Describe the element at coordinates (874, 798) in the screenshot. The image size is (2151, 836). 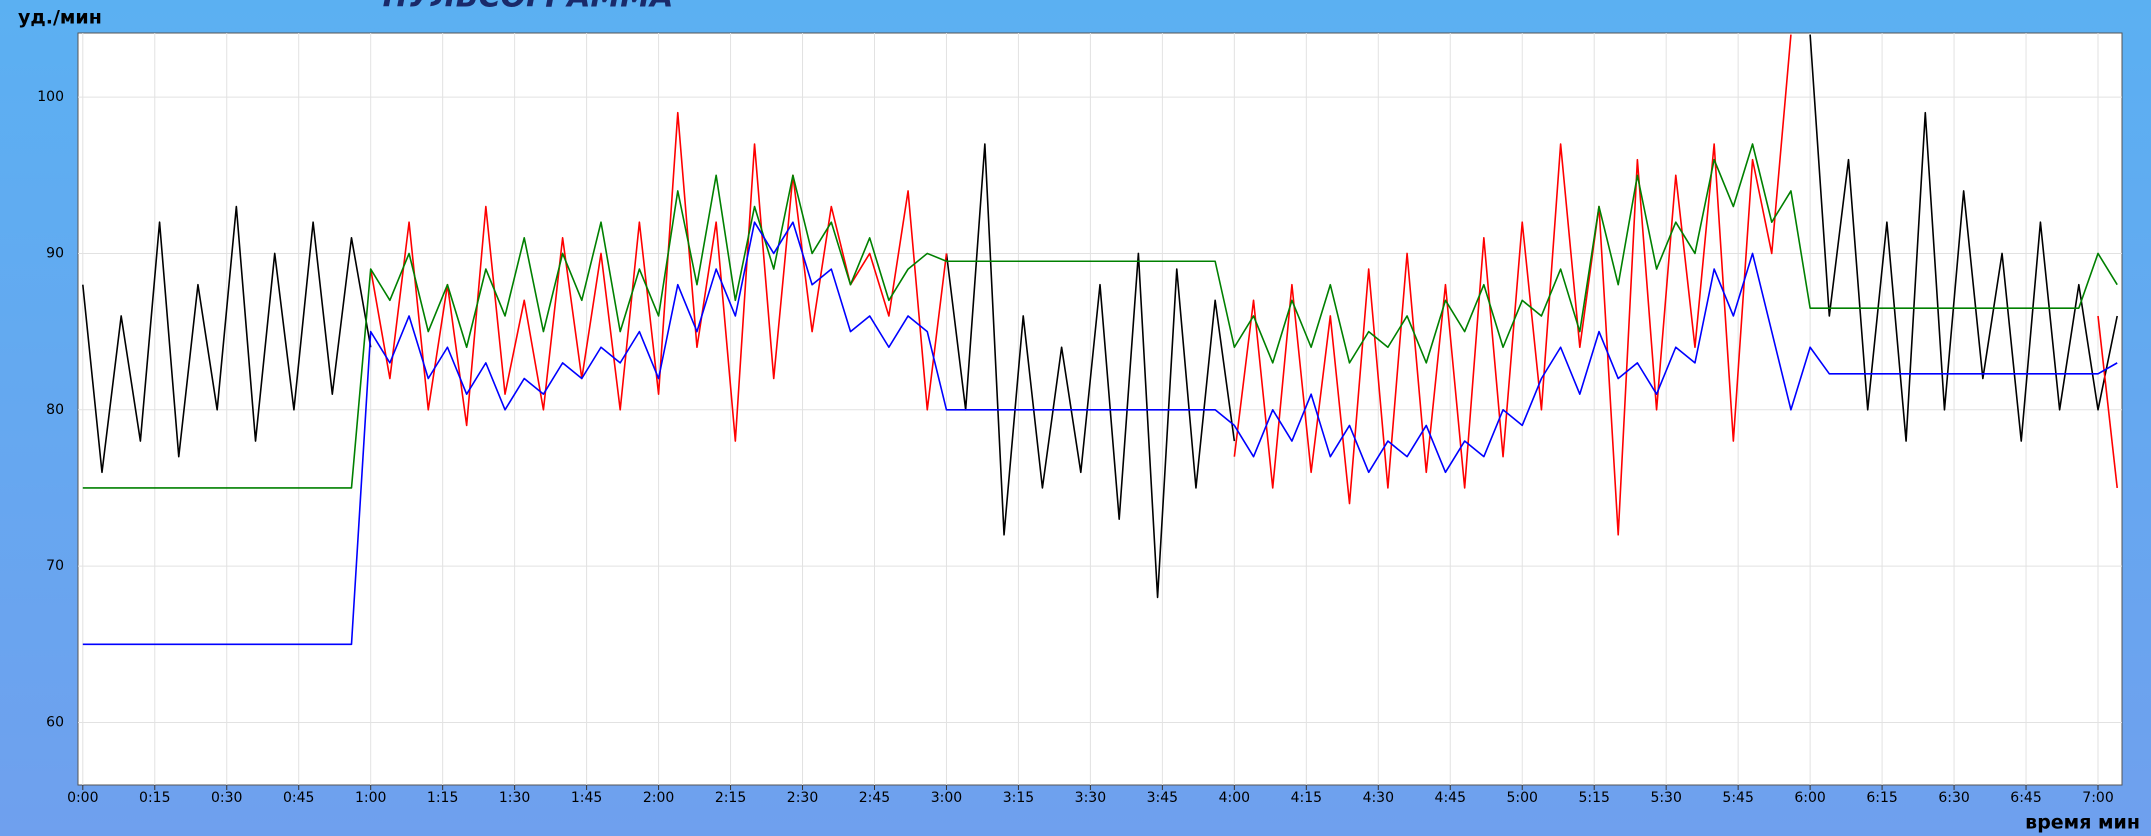
I see `x-tick-label: 2:45` at that location.